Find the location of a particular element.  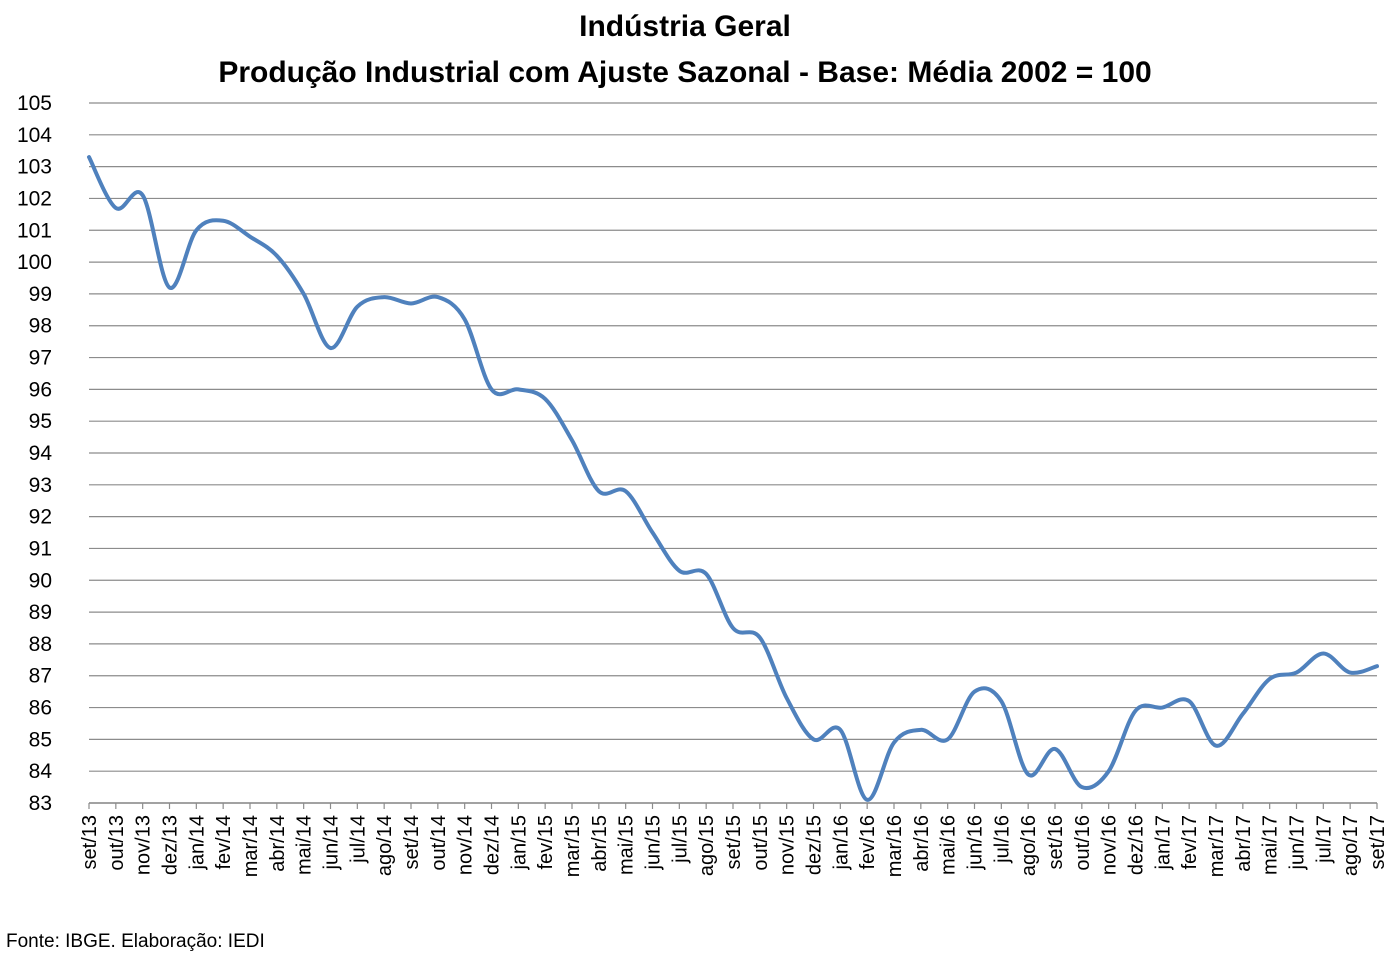

y-tick-label: 94 is located at coordinates (41, 453).